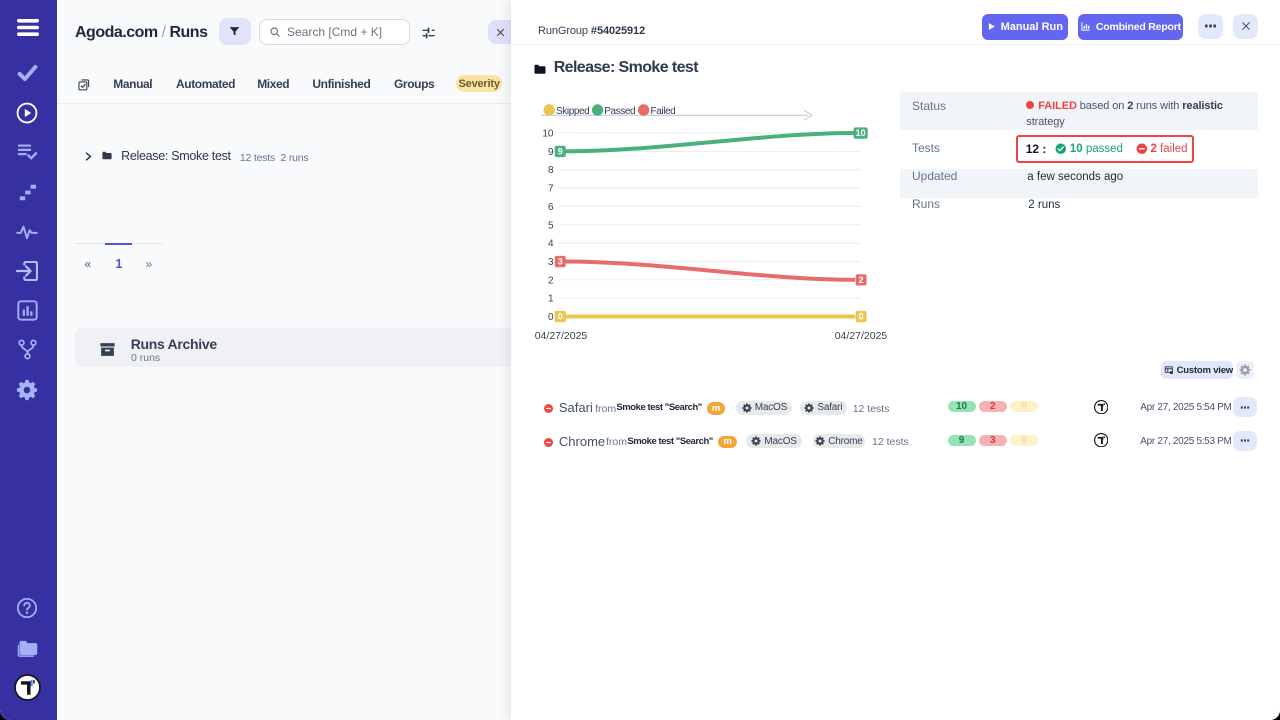 The height and width of the screenshot is (720, 1280). I want to click on svg-text: 8, so click(551, 170).